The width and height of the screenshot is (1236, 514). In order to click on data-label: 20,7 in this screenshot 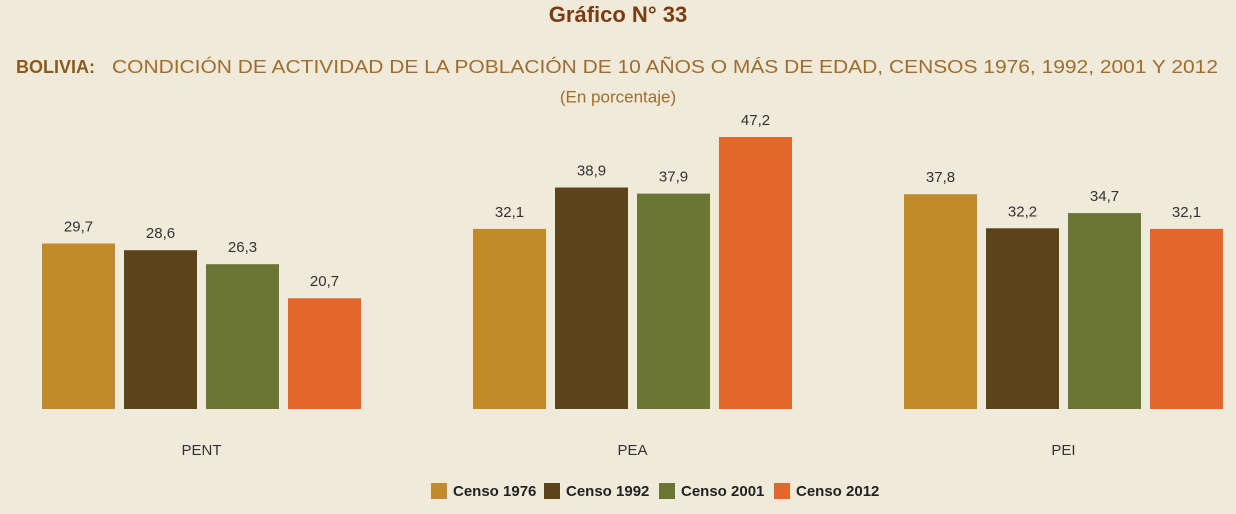, I will do `click(324, 281)`.